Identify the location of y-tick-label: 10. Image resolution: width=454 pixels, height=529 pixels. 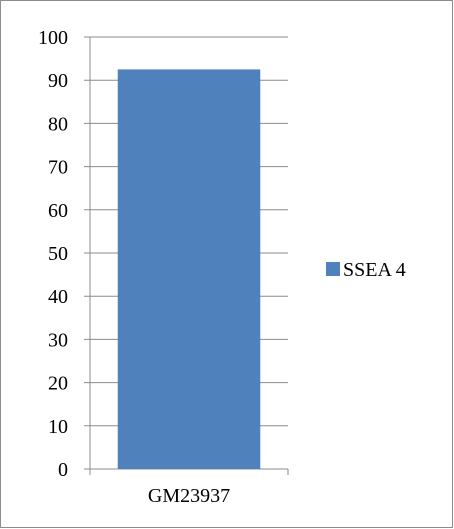
(58, 427).